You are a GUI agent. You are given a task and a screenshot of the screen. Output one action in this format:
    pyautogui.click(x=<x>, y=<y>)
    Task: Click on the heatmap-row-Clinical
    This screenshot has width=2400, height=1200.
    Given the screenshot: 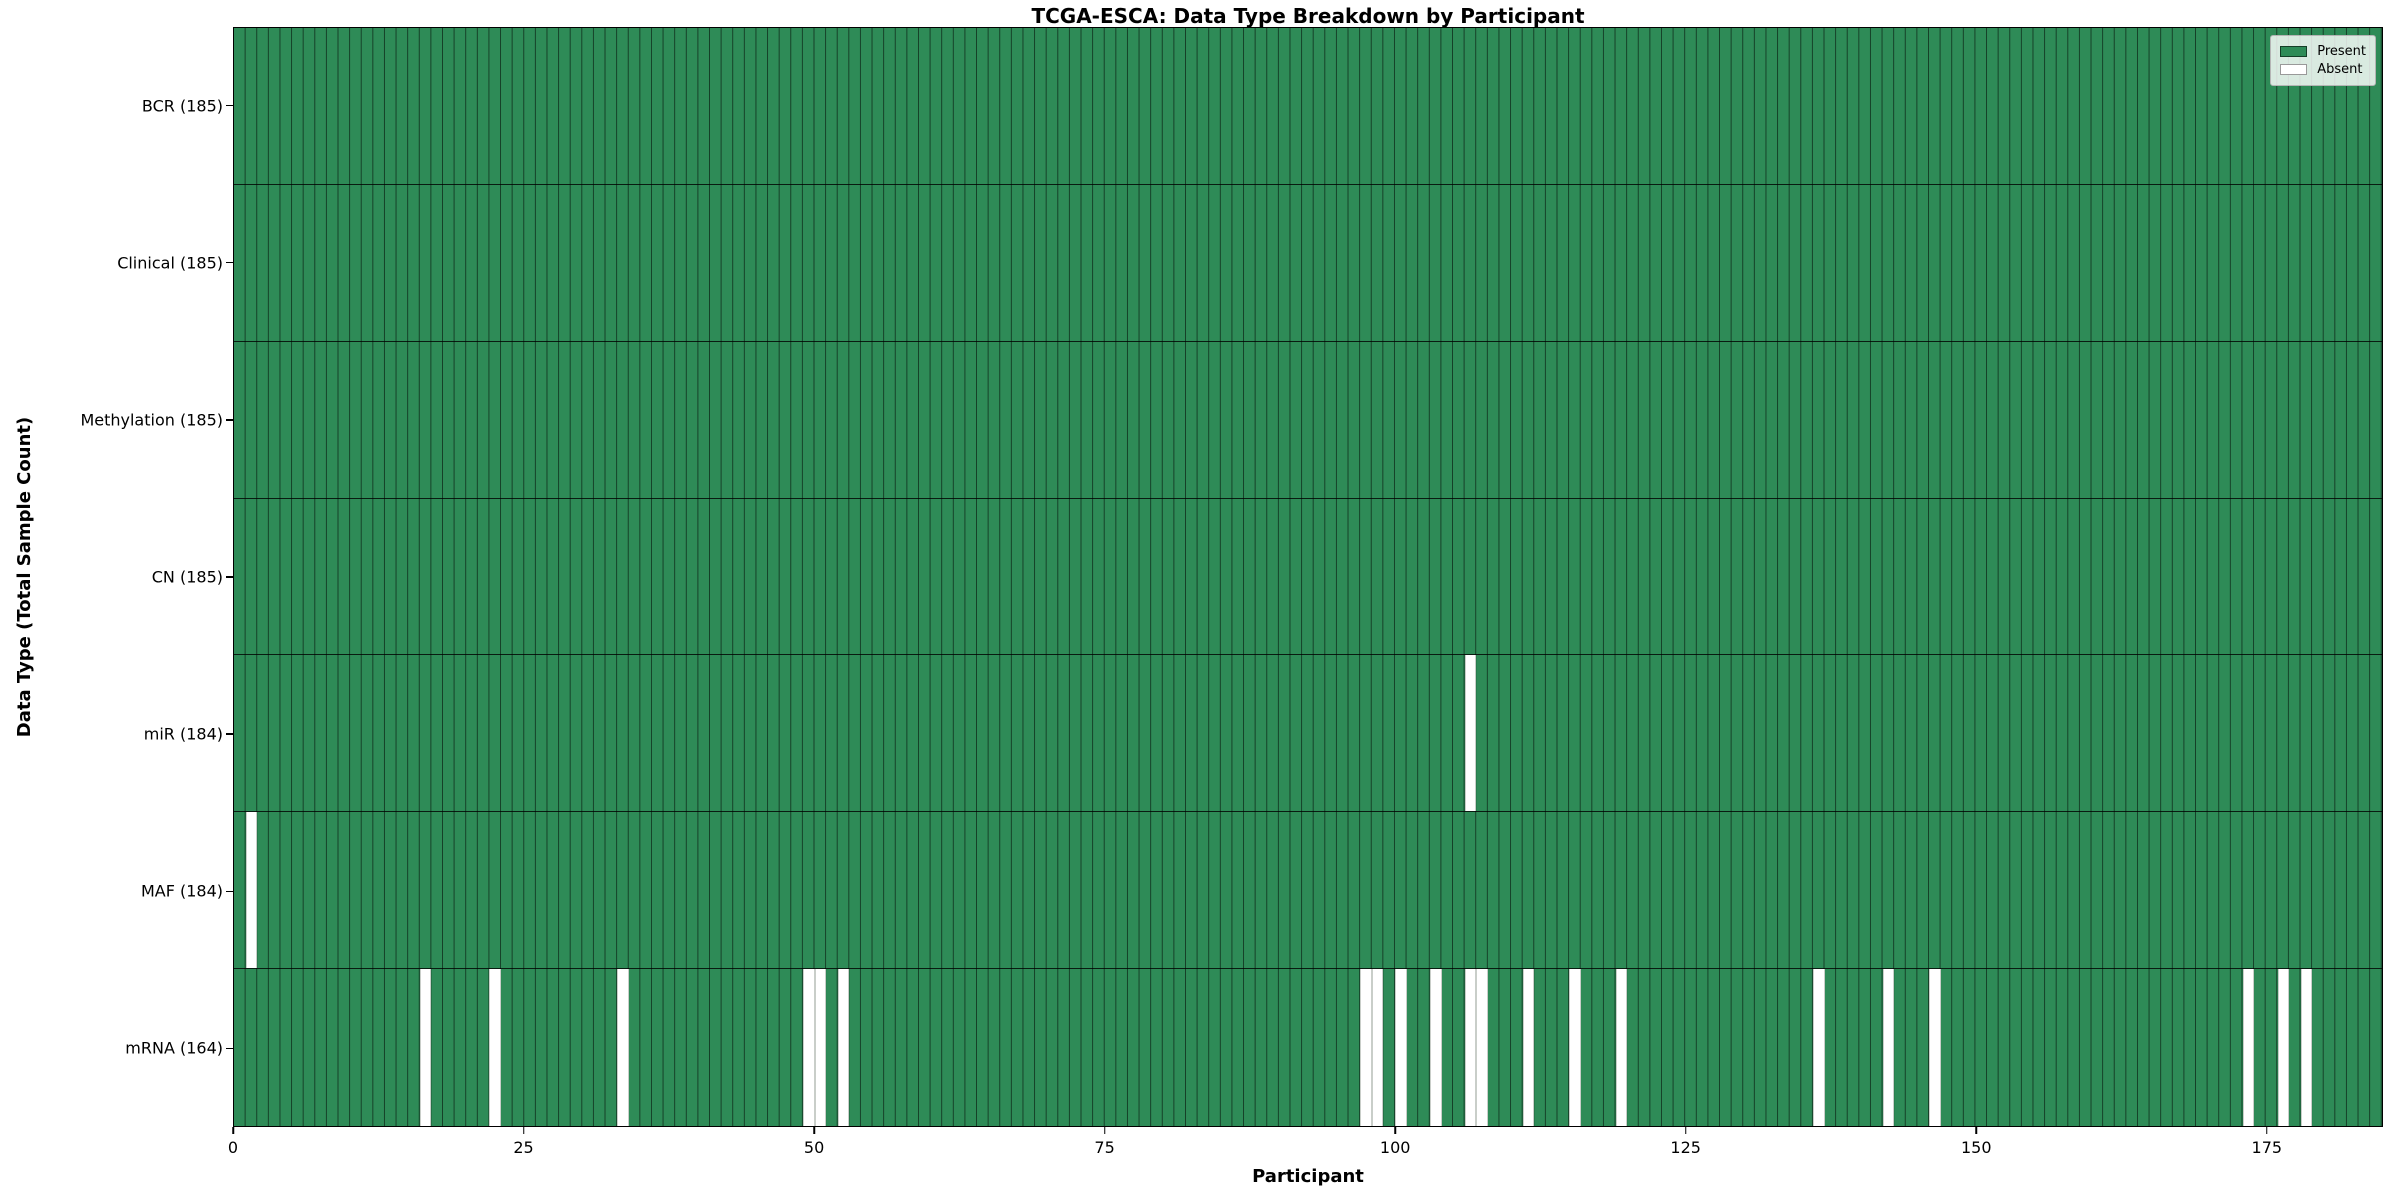 What is the action you would take?
    pyautogui.click(x=1308, y=263)
    